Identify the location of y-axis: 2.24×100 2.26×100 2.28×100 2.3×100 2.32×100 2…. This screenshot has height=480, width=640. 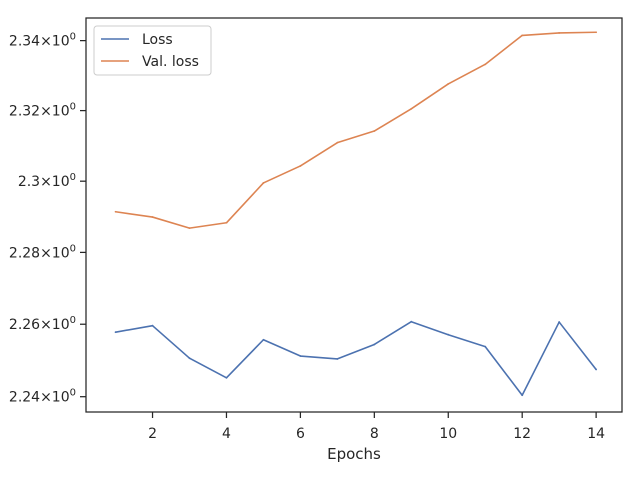
(47, 219).